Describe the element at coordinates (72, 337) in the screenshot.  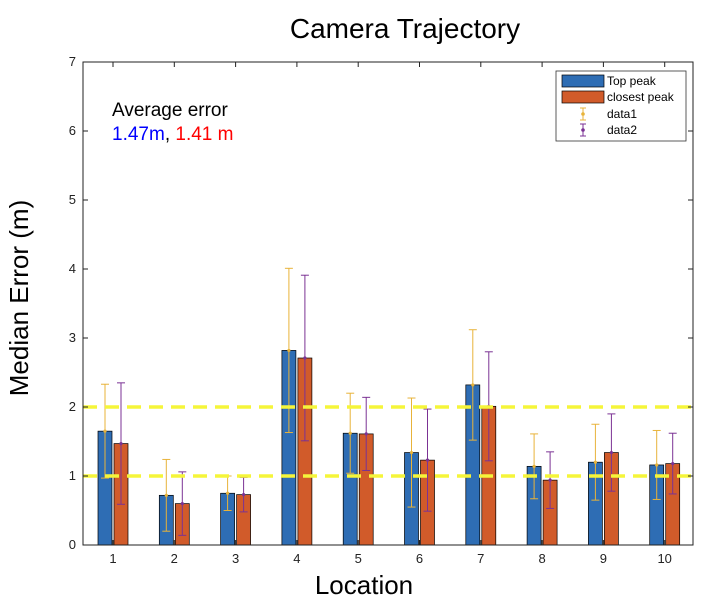
I see `y-tick-label: 3` at that location.